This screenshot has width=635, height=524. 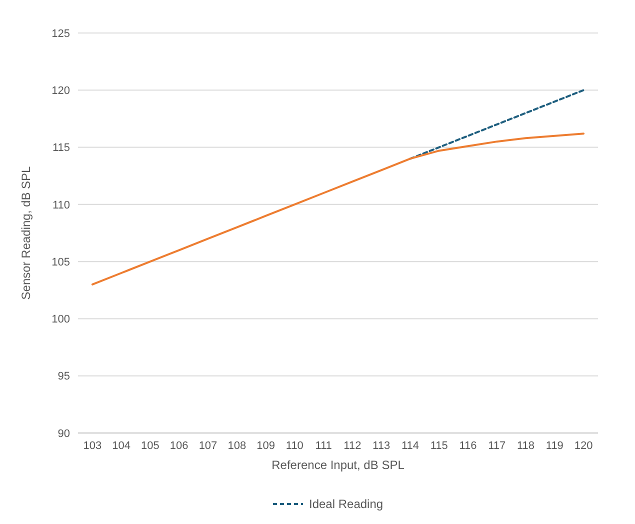 I want to click on x-tick-label: 106, so click(x=179, y=446).